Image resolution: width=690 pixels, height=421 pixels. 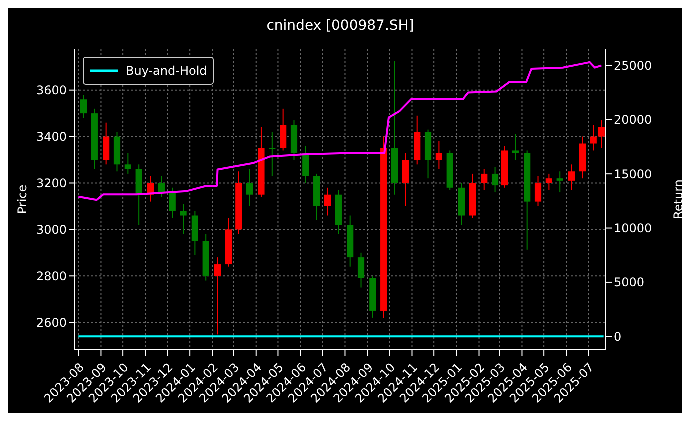 I want to click on y2-tick-label: 20000, so click(x=633, y=120).